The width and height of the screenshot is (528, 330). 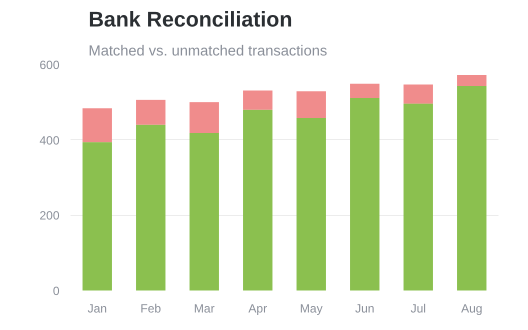 What do you see at coordinates (364, 309) in the screenshot?
I see `x-tick-label: Jun` at bounding box center [364, 309].